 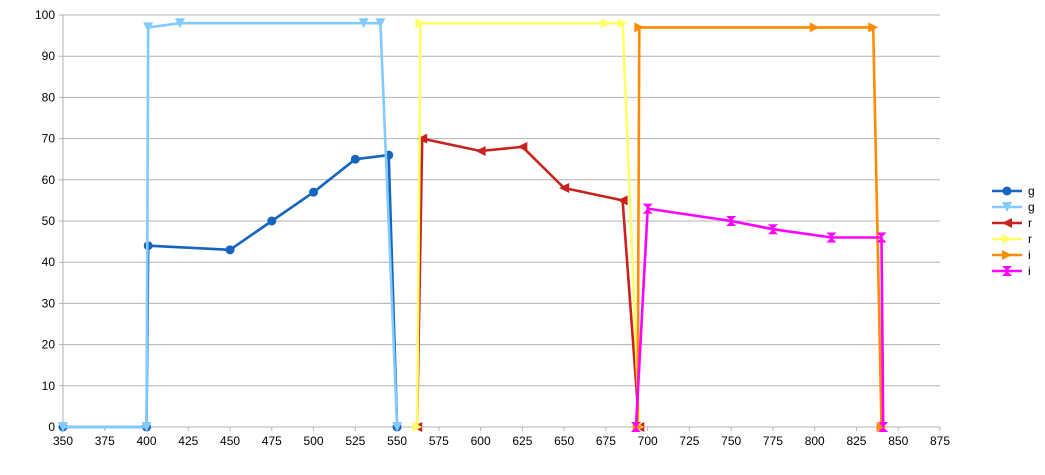 What do you see at coordinates (815, 441) in the screenshot?
I see `x-tick-label: 800` at bounding box center [815, 441].